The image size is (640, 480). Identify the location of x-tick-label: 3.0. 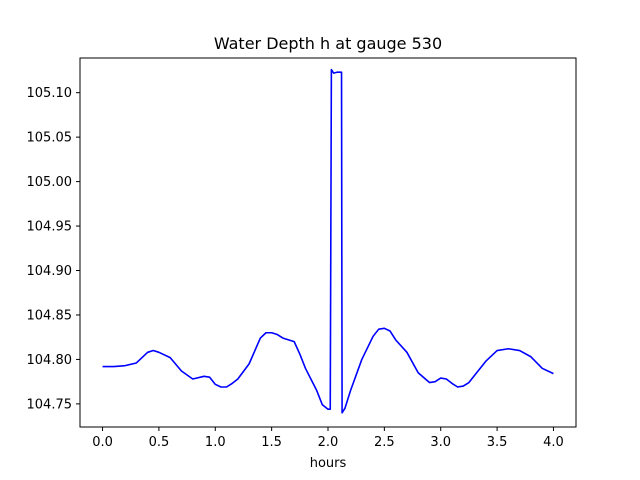
(440, 442).